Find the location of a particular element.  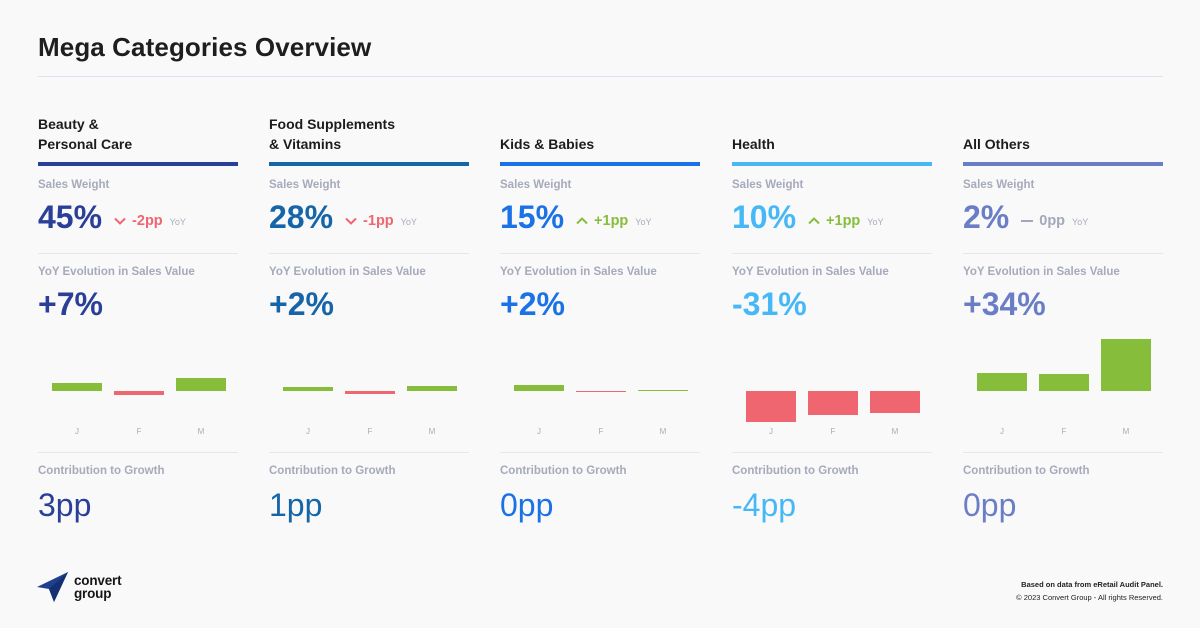

category-title-line: All Others is located at coordinates (996, 144).